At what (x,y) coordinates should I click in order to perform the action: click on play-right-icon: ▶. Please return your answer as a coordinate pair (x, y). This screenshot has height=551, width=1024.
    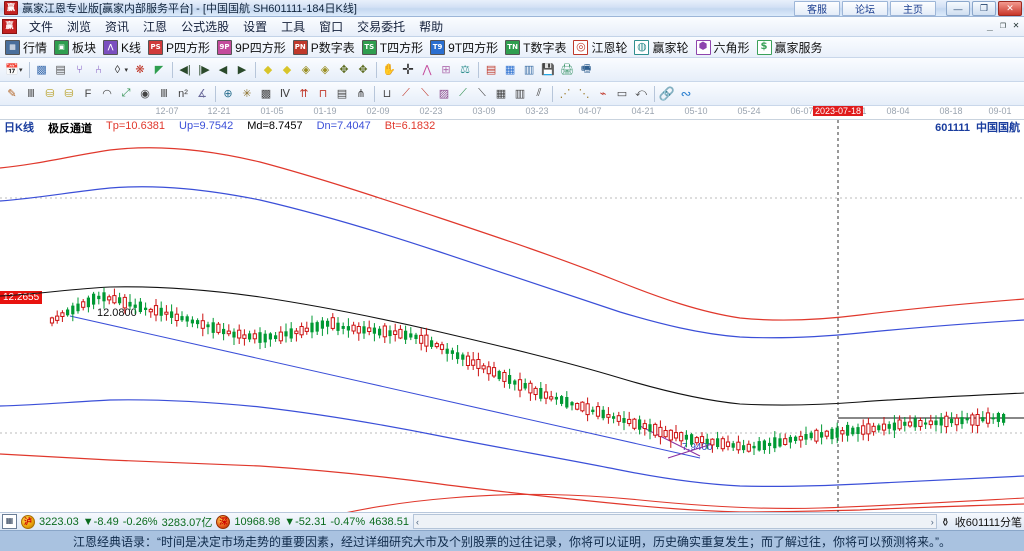
    Looking at the image, I should click on (242, 70).